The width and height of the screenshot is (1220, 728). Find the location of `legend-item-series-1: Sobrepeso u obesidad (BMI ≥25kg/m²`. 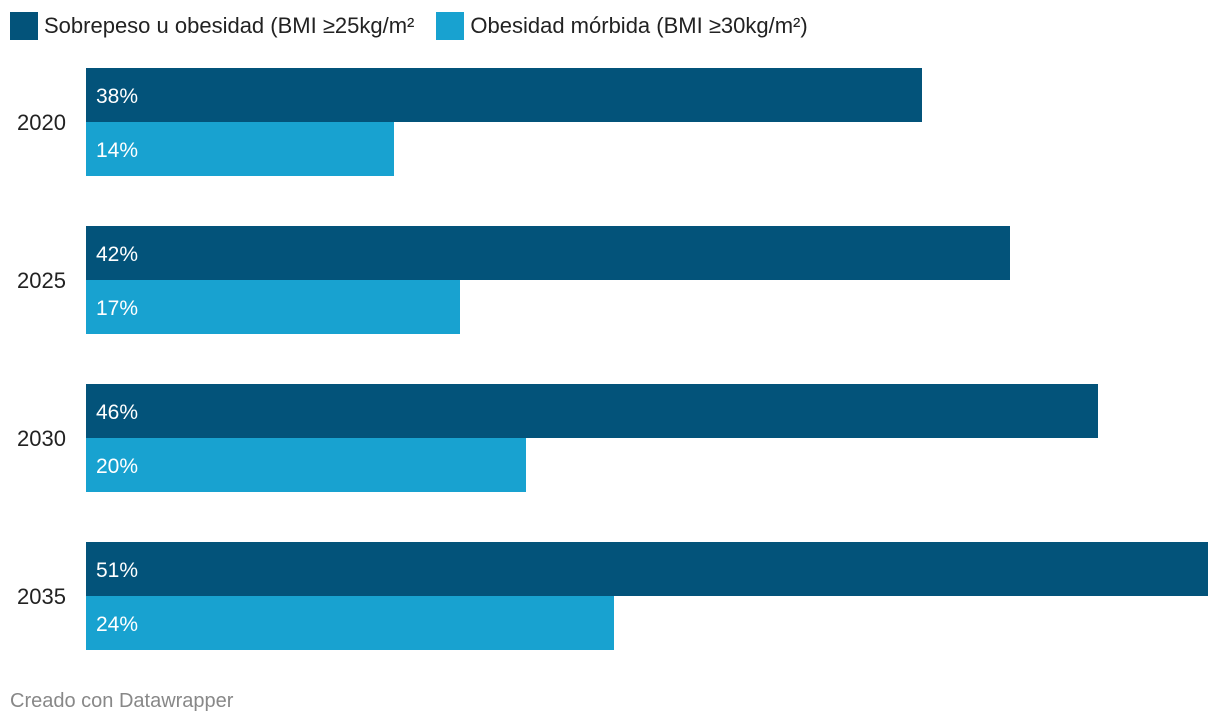

legend-item-series-1: Sobrepeso u obesidad (BMI ≥25kg/m² is located at coordinates (212, 26).